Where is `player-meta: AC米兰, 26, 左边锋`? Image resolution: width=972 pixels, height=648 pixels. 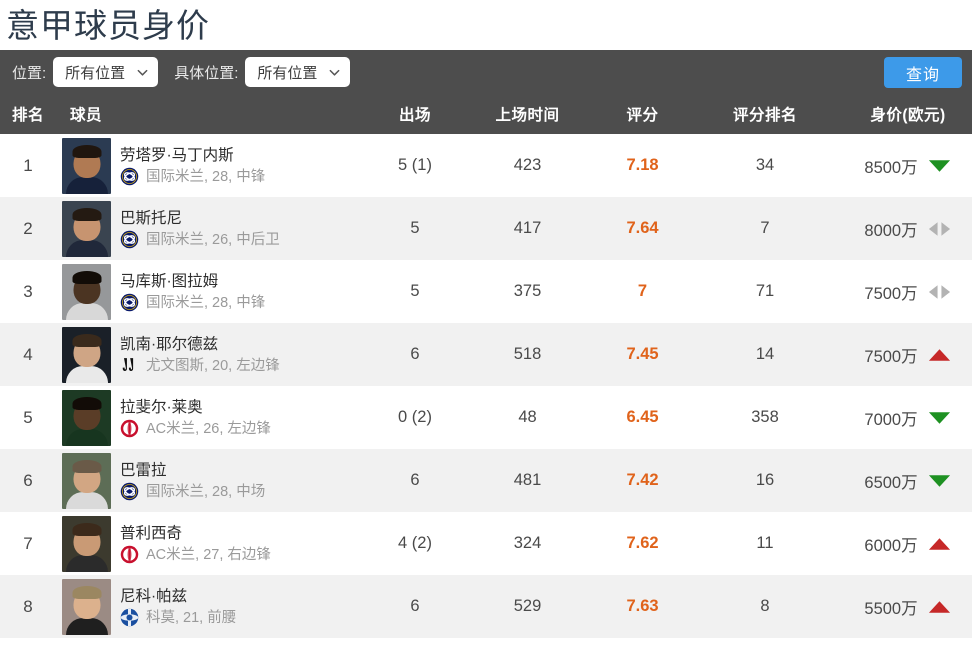 player-meta: AC米兰, 26, 左边锋 is located at coordinates (195, 429).